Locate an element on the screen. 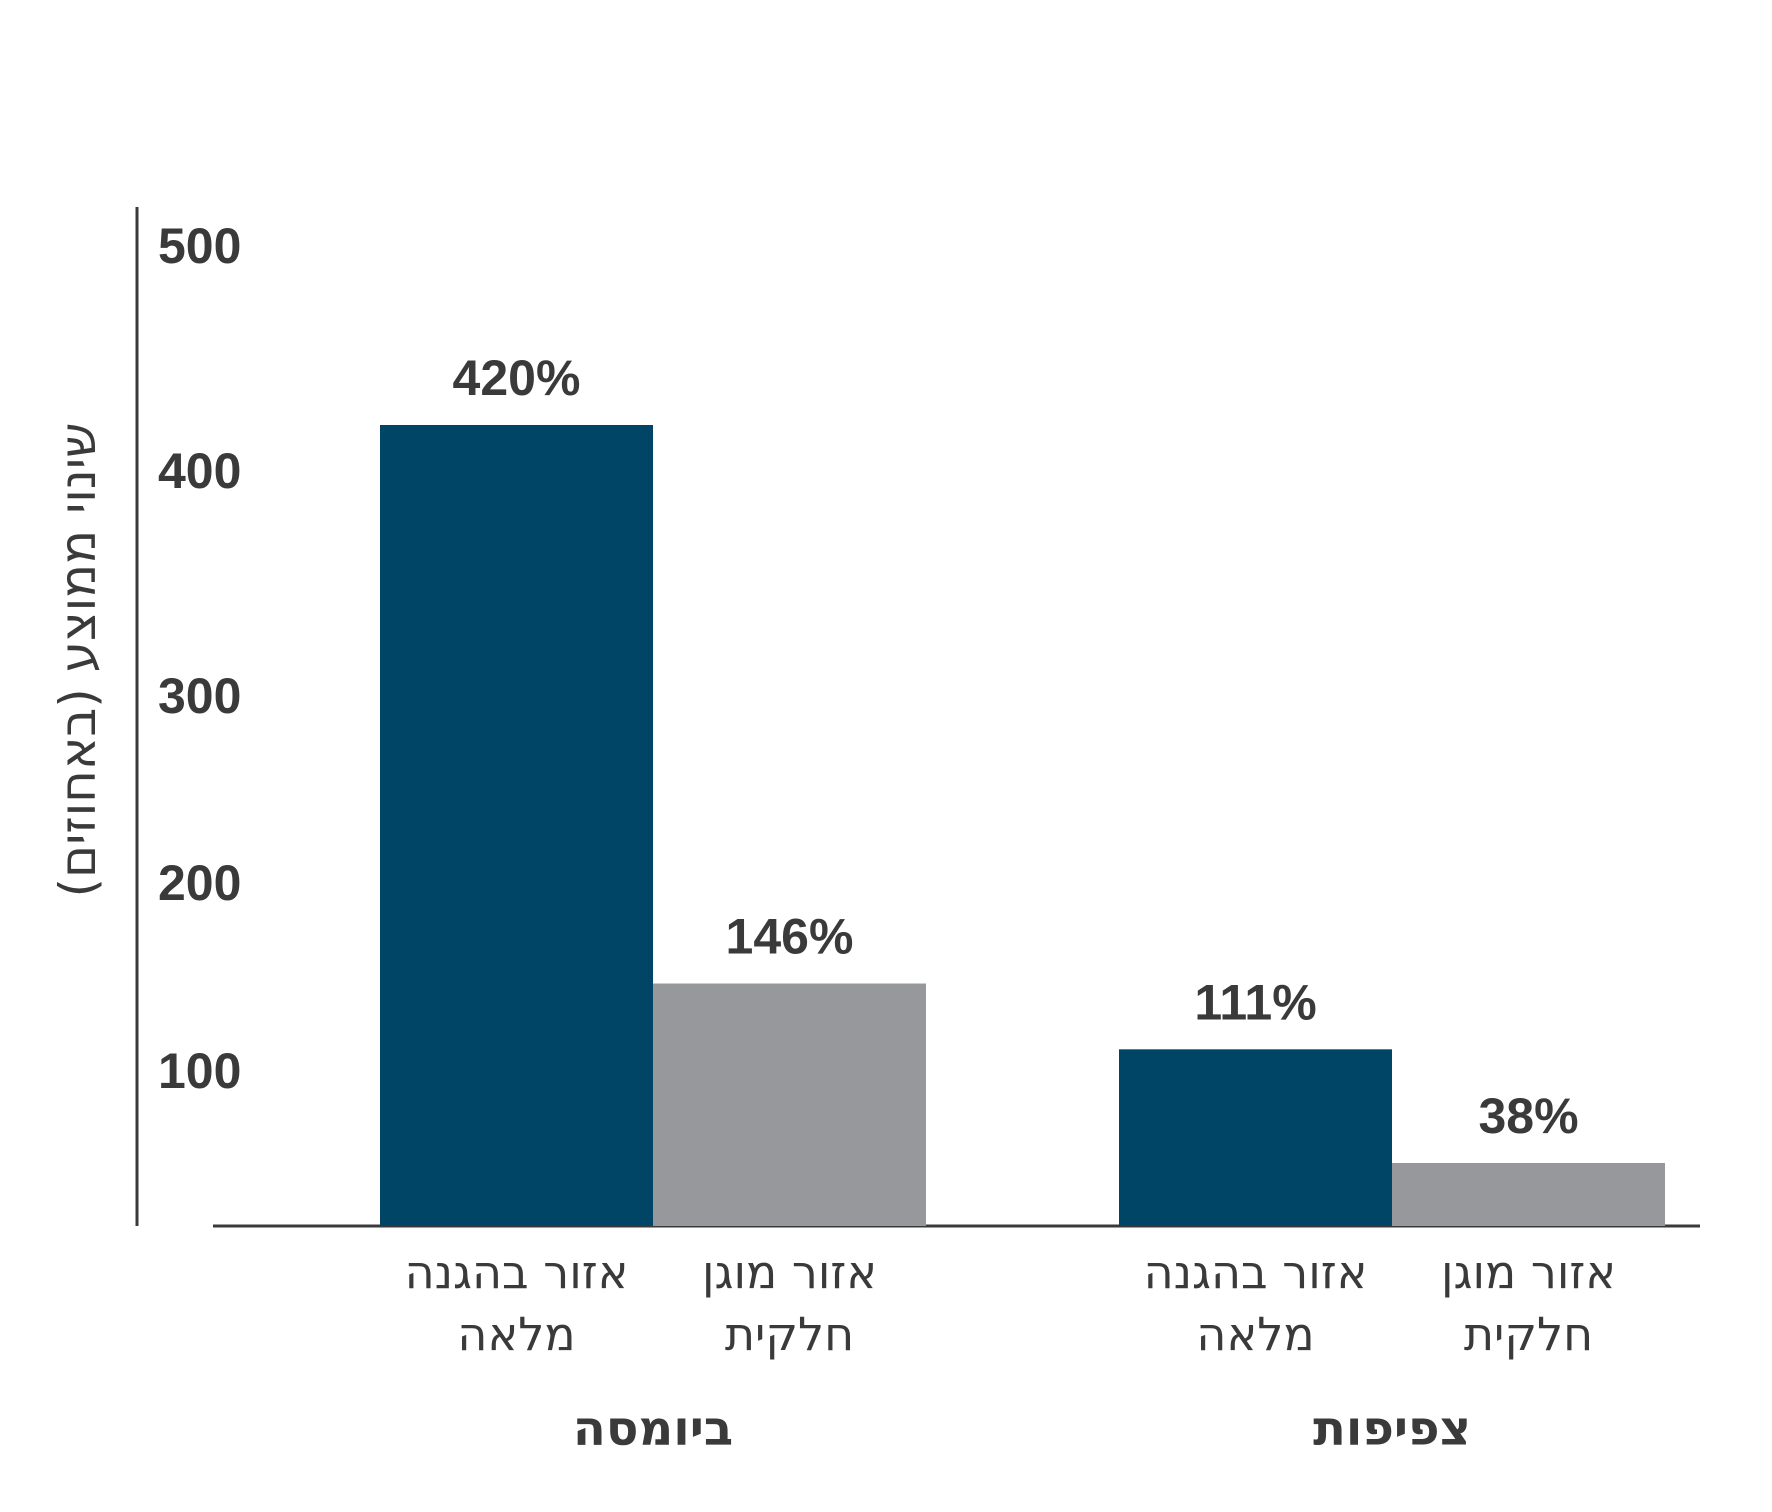 Image resolution: width=1772 pixels, height=1512 pixels. data-label: 146% is located at coordinates (790, 937).